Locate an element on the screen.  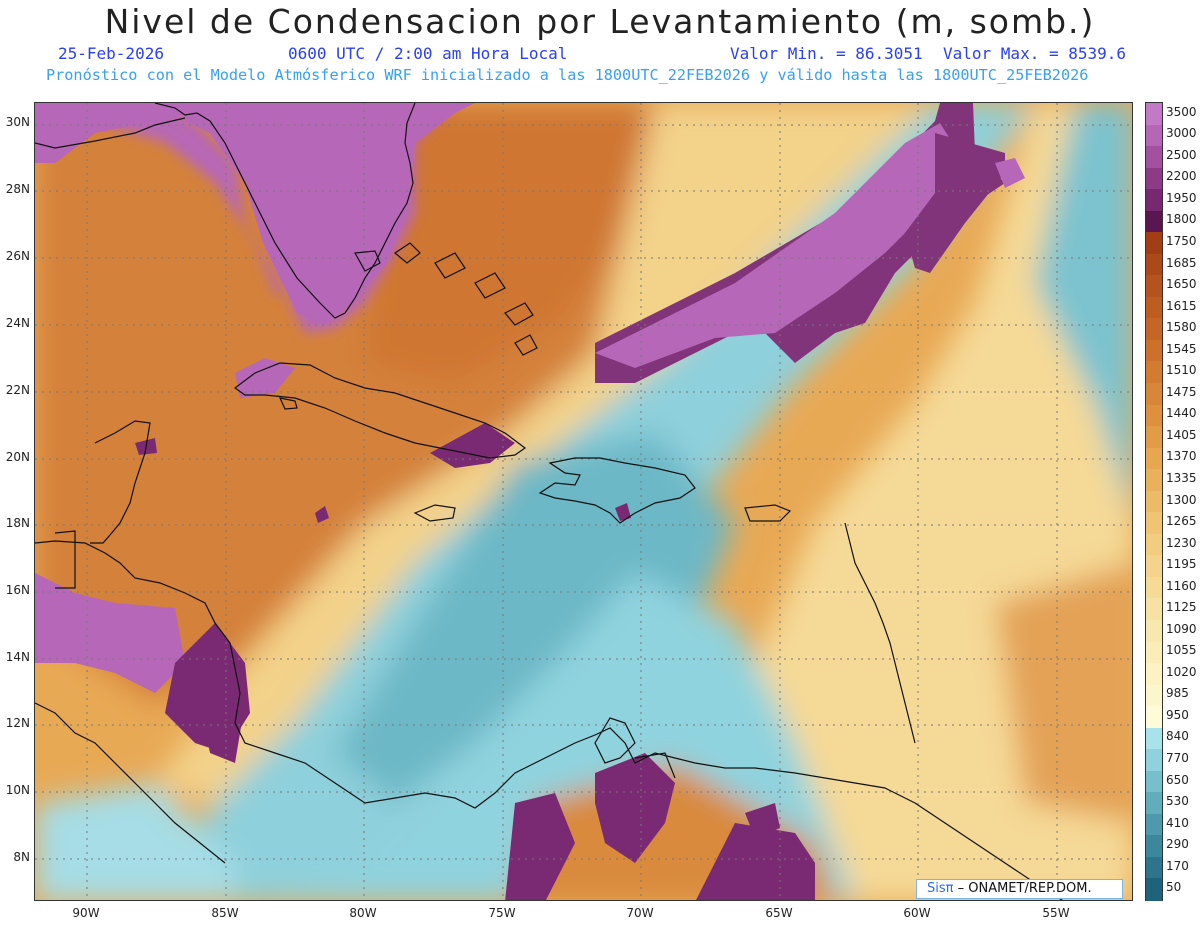
colorbar-label: 770 is located at coordinates (1177, 757).